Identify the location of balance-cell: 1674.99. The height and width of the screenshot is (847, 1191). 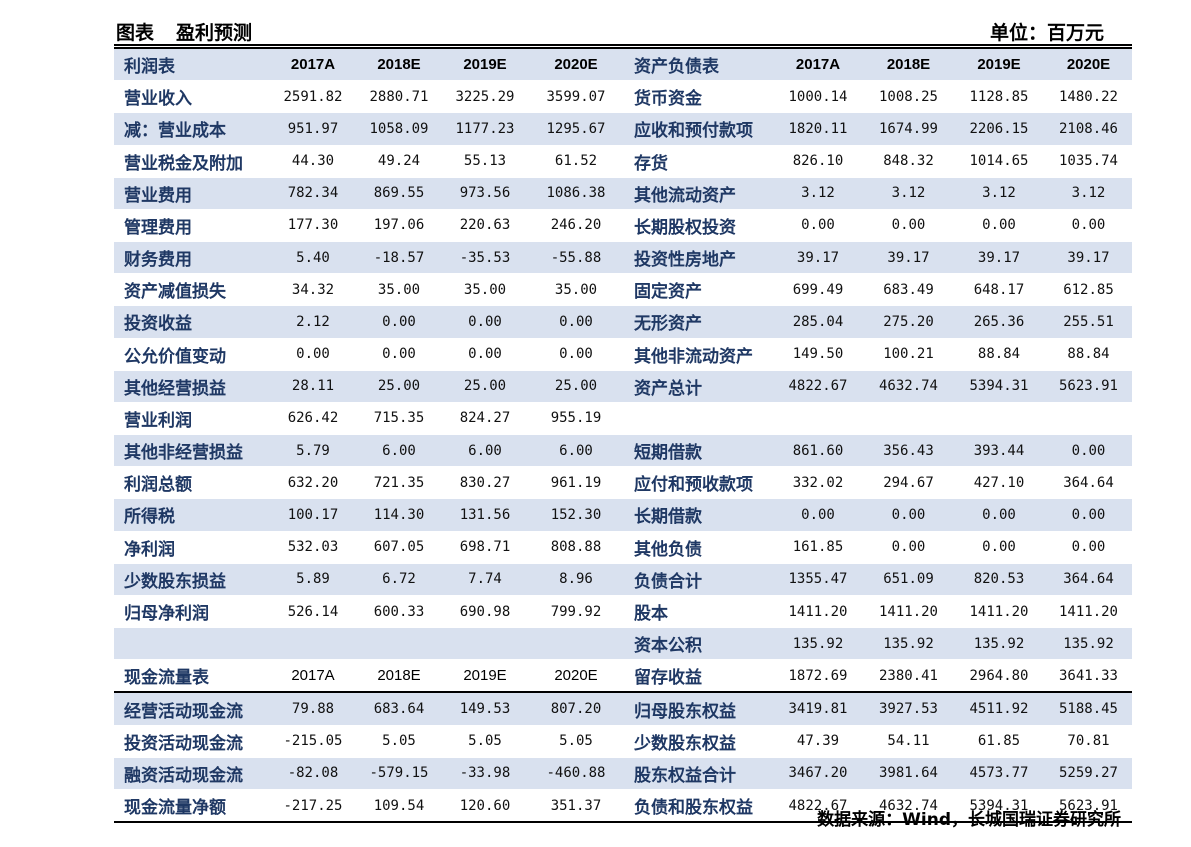
(908, 129).